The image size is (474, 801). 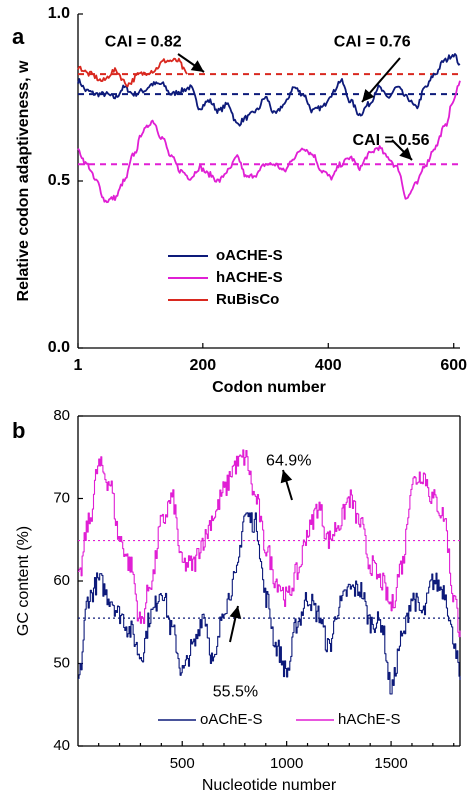 I want to click on panel-b-y-tick-label: 80, so click(x=61, y=415).